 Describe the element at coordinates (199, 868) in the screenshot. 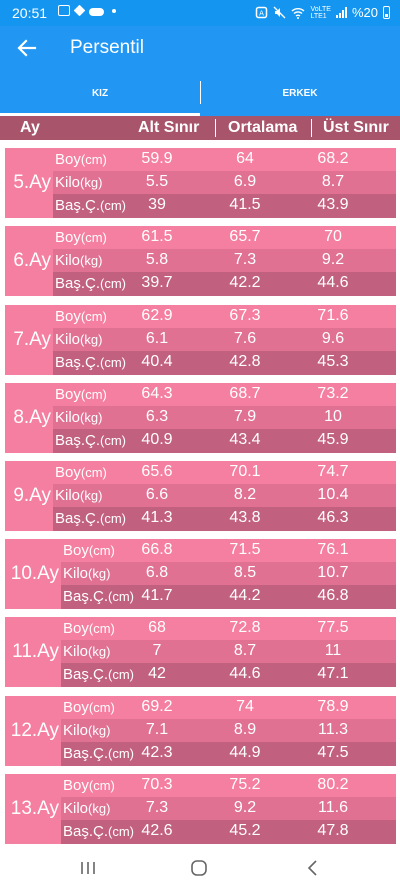

I see `home-button` at that location.